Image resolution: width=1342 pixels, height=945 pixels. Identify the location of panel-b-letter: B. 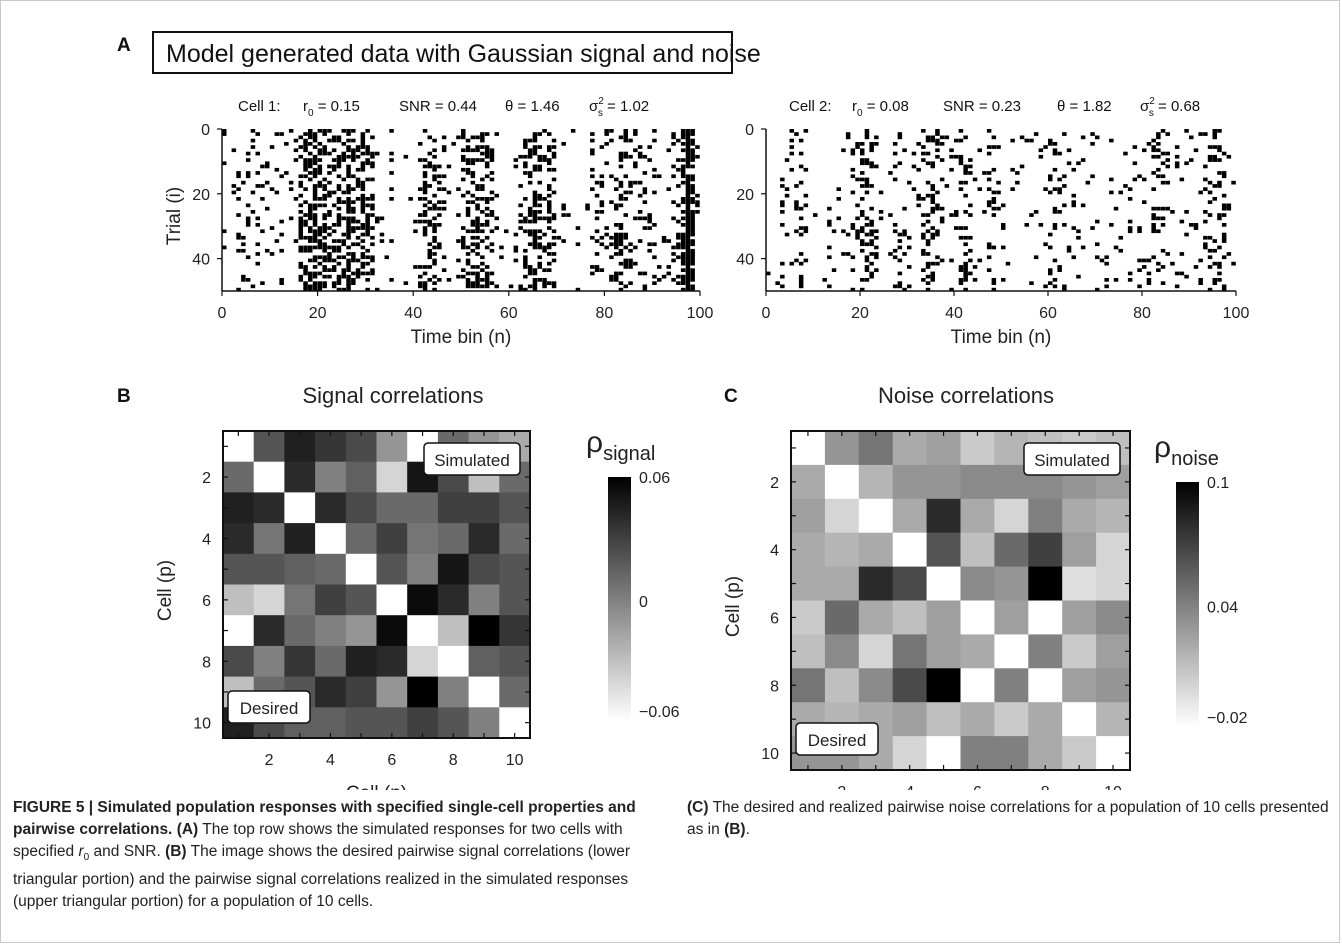
(124, 396).